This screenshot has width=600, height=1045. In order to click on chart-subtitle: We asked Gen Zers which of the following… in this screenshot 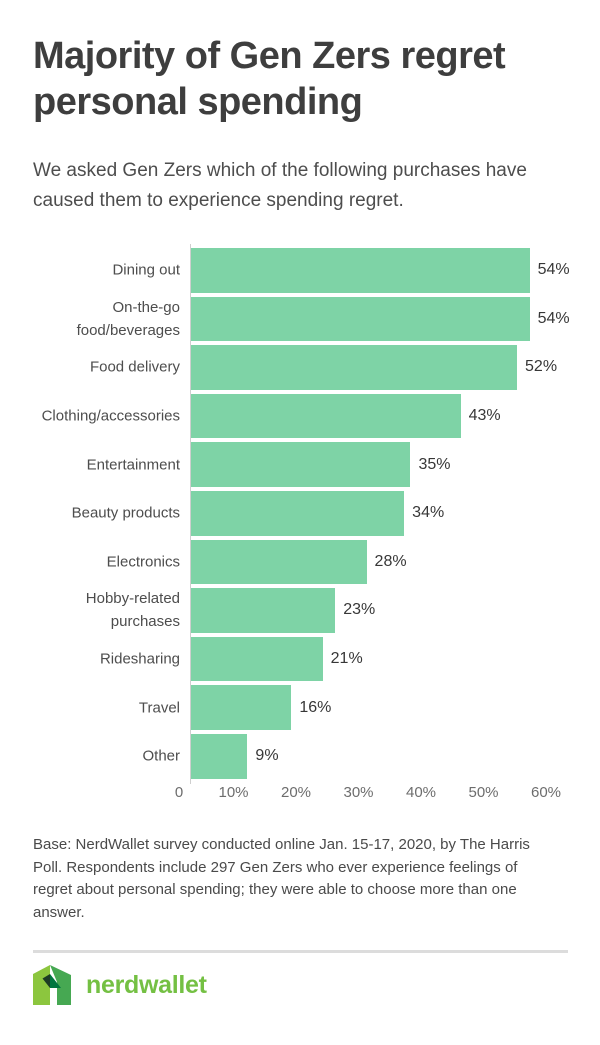, I will do `click(280, 185)`.